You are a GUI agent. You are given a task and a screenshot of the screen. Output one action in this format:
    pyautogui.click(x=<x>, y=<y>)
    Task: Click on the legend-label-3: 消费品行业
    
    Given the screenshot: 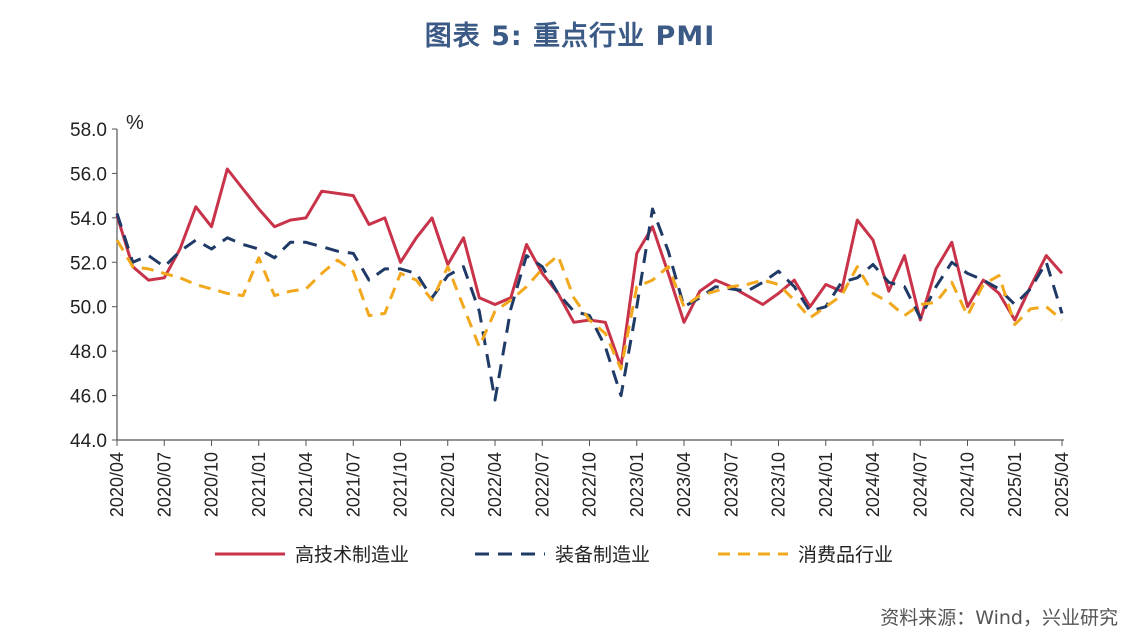 What is the action you would take?
    pyautogui.click(x=845, y=555)
    